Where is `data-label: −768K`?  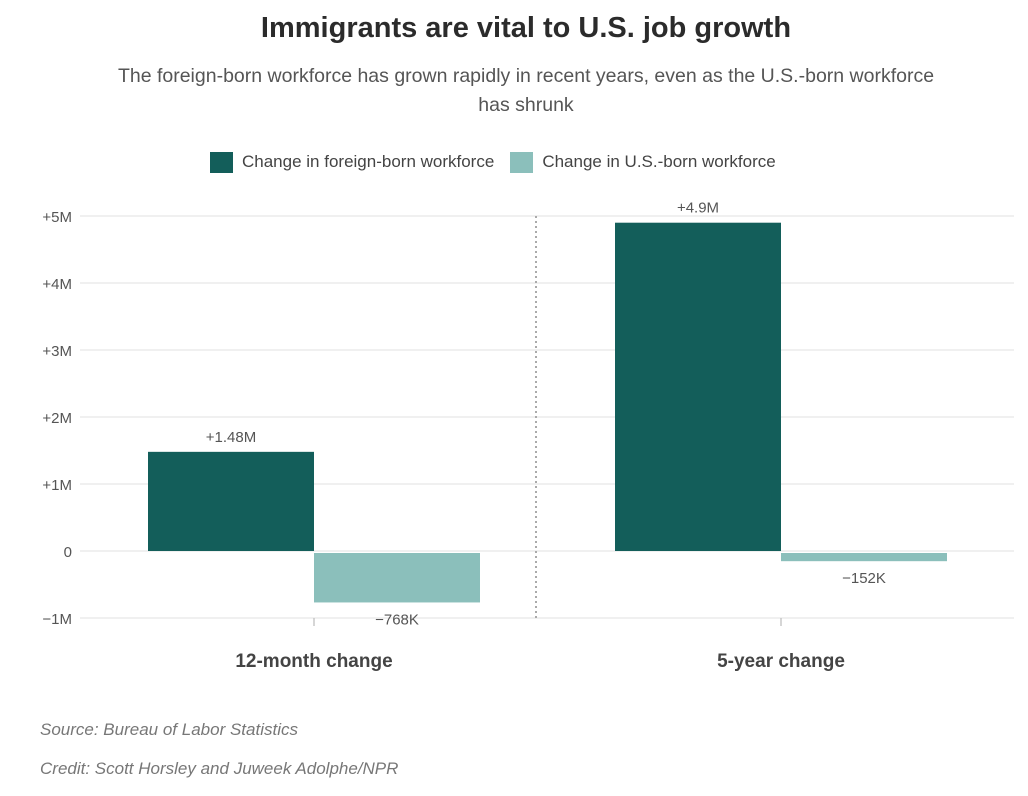
data-label: −768K is located at coordinates (397, 619).